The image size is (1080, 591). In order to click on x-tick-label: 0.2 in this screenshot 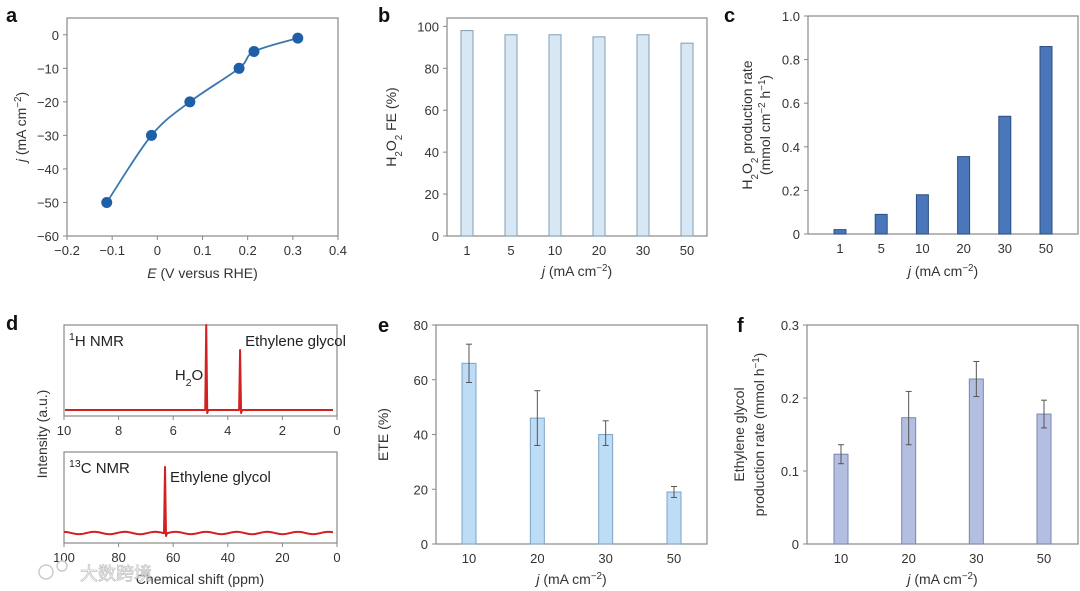, I will do `click(248, 250)`.